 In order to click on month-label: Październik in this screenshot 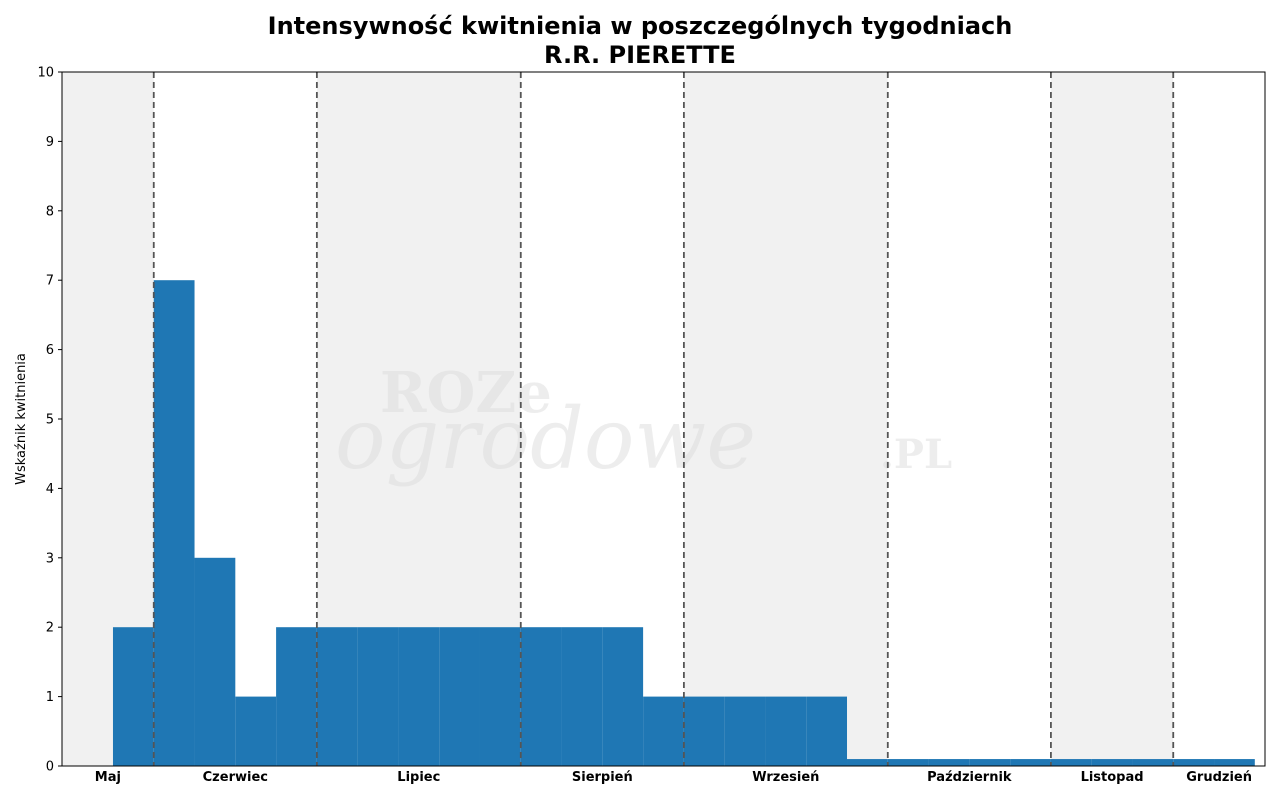, I will do `click(969, 777)`.